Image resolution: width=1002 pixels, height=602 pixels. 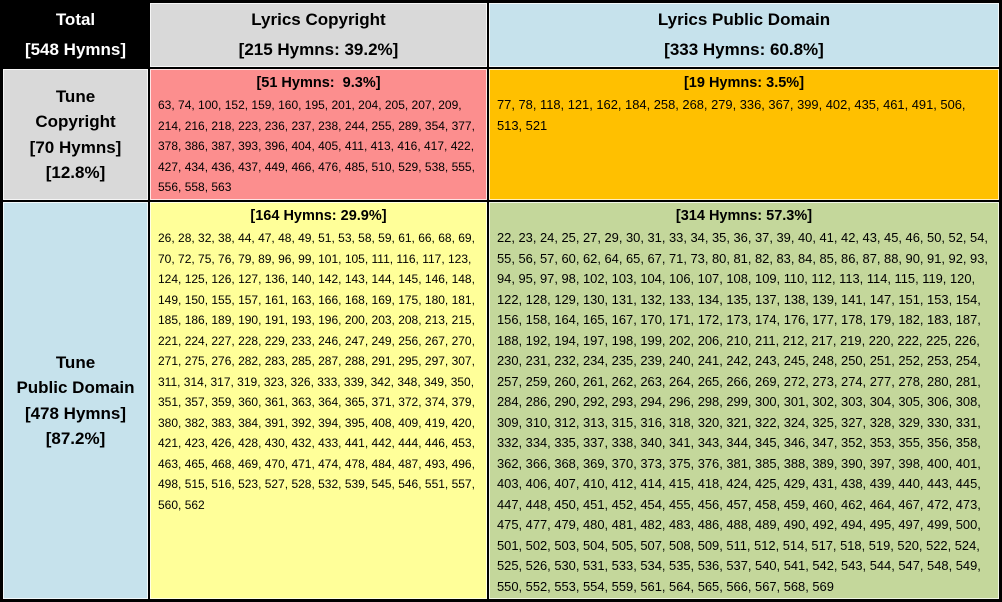 I want to click on tune-copyright-row-label-cell: Tune Copyright [70 Hymns] [12.8%], so click(x=75, y=134).